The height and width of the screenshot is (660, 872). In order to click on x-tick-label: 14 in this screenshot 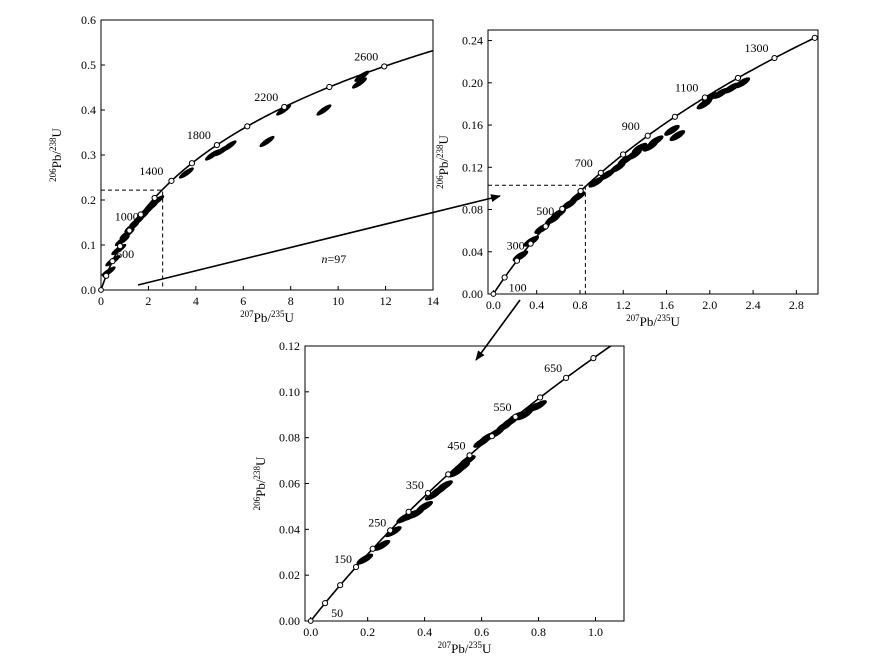, I will do `click(433, 301)`.